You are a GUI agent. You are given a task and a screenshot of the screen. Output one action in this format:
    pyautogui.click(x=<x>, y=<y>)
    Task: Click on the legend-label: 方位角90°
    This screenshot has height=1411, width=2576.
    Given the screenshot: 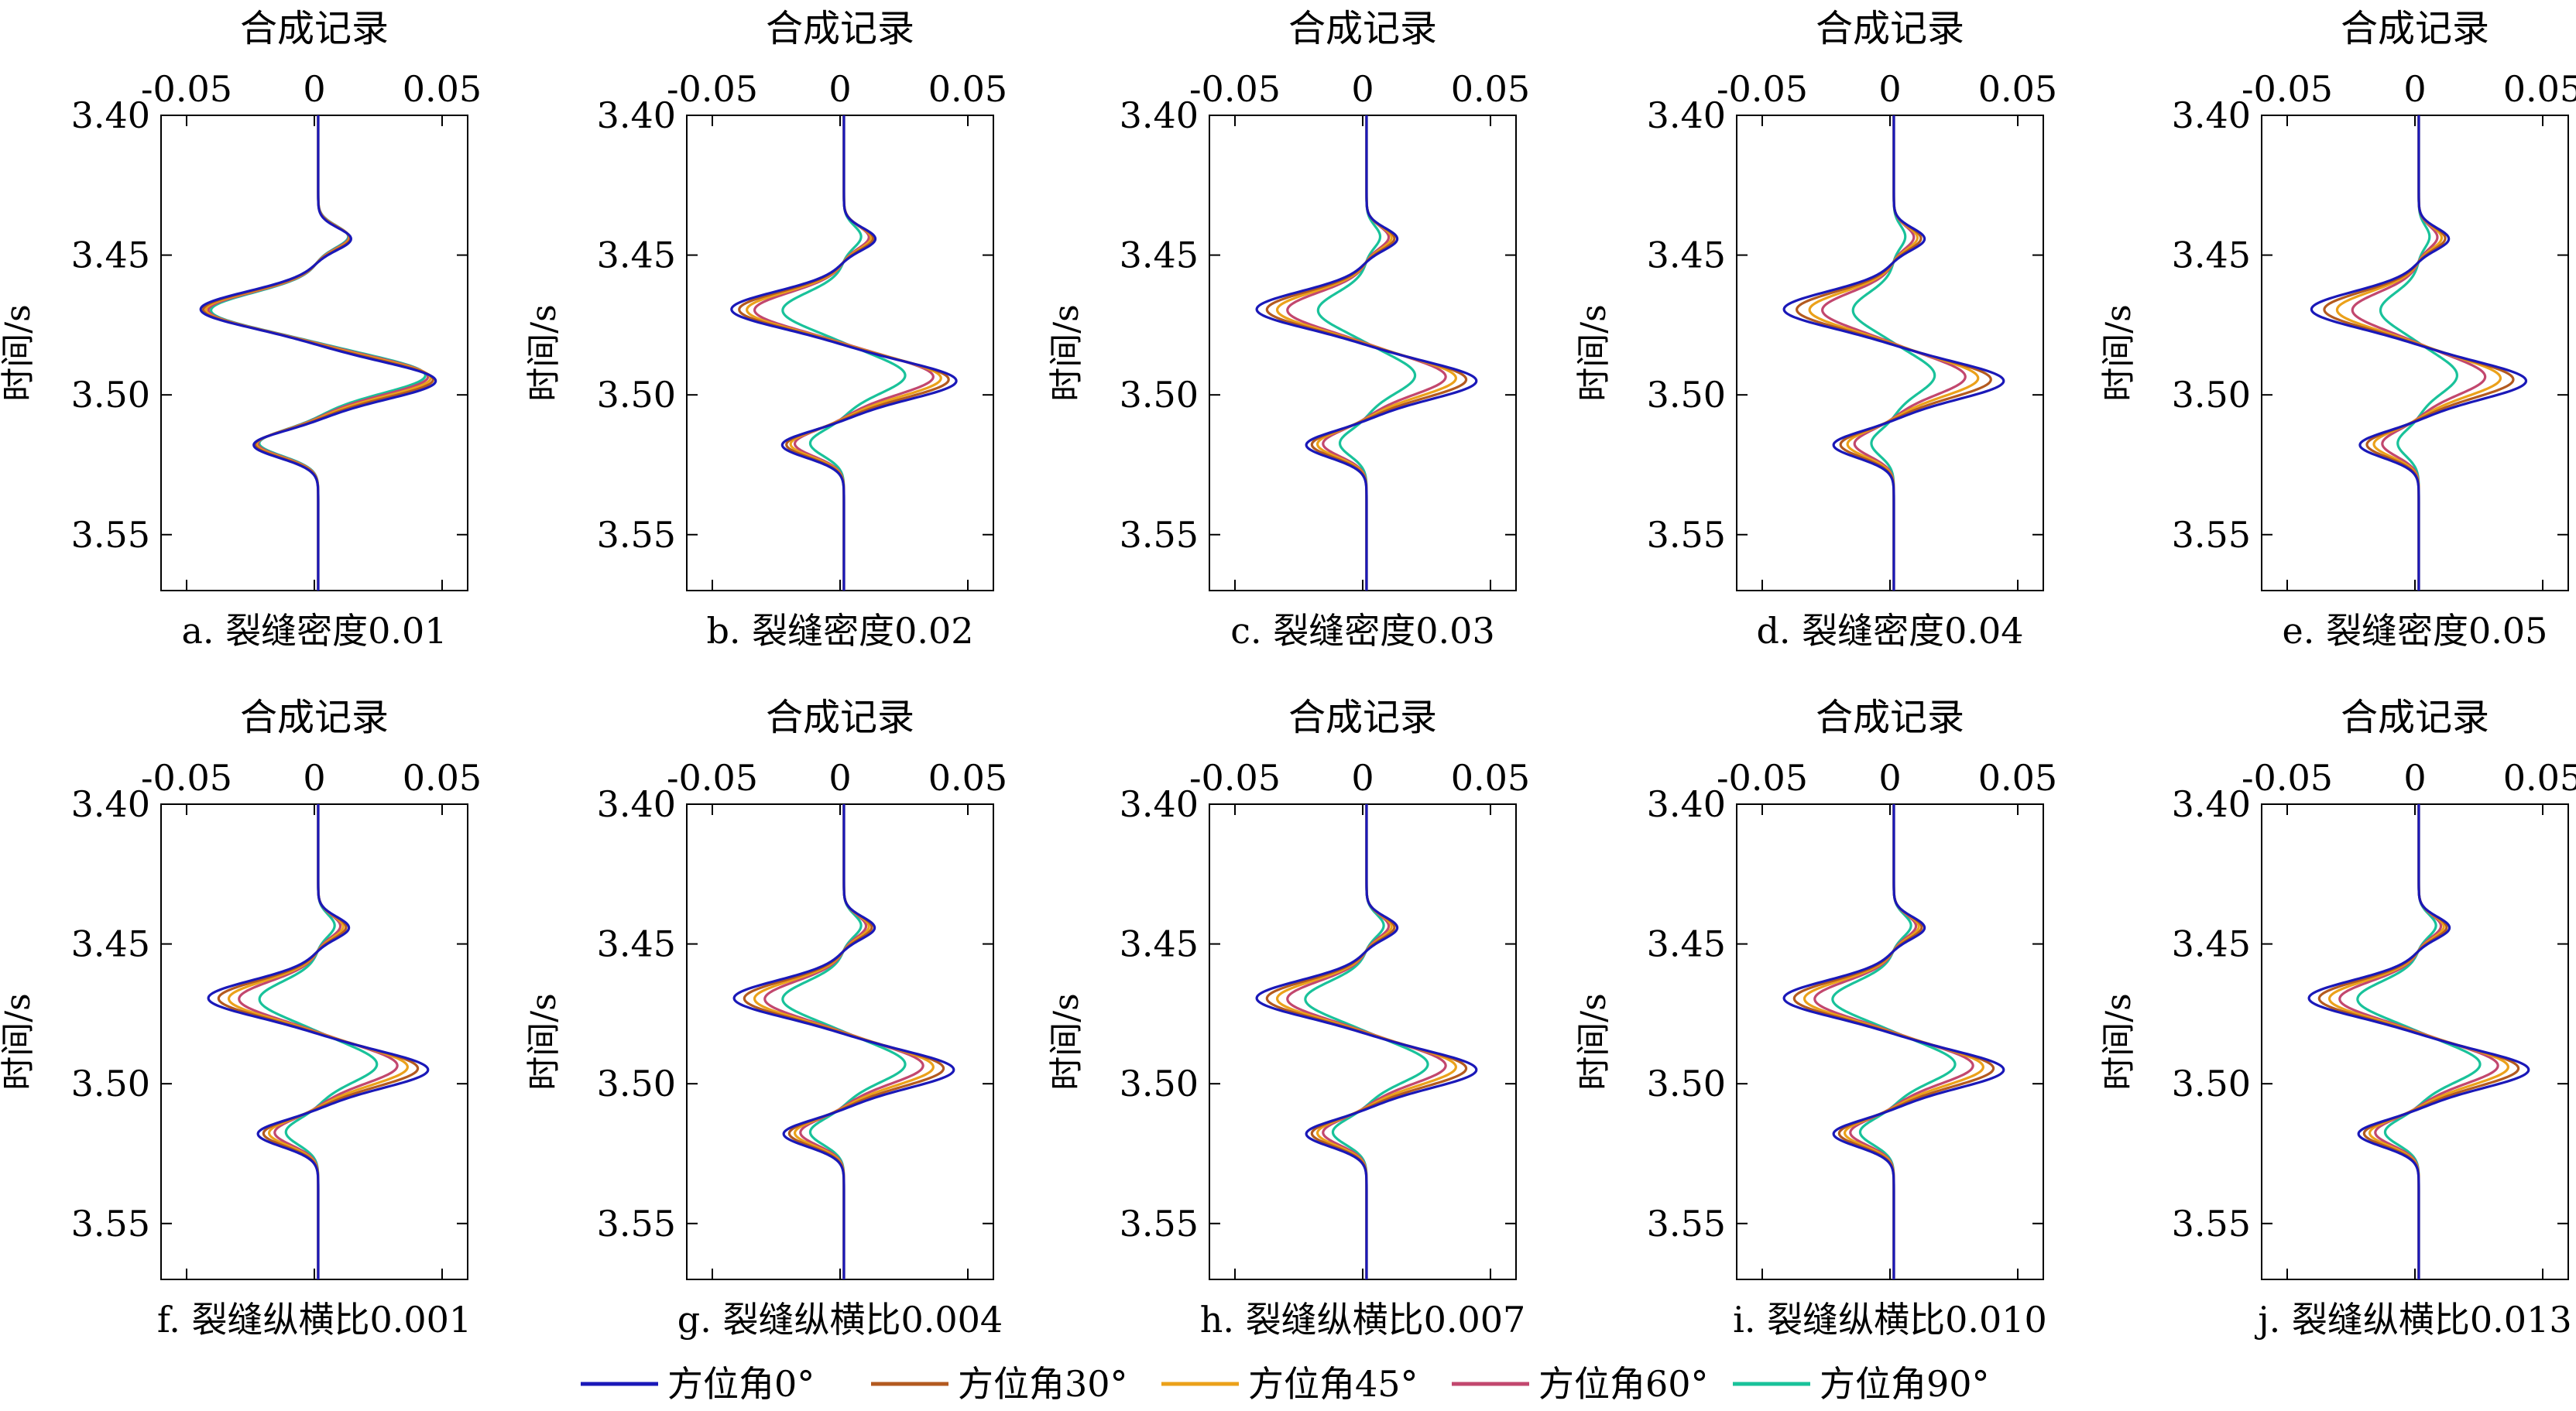 What is the action you would take?
    pyautogui.click(x=1905, y=1384)
    